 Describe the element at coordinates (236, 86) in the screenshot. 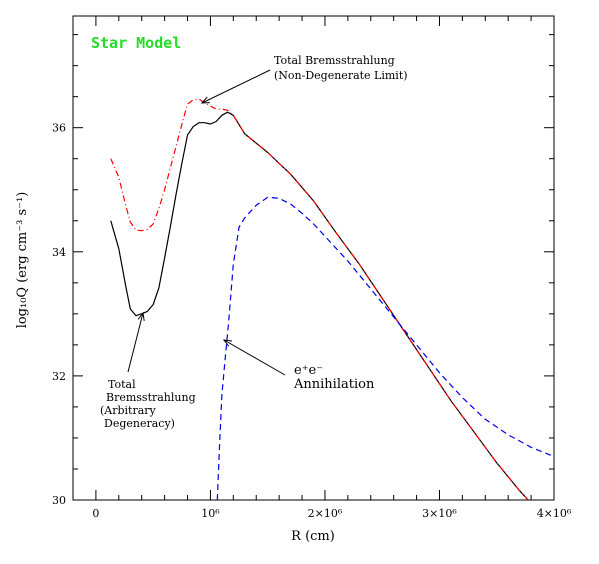

I see `annotation-non-degenerate-arrow` at that location.